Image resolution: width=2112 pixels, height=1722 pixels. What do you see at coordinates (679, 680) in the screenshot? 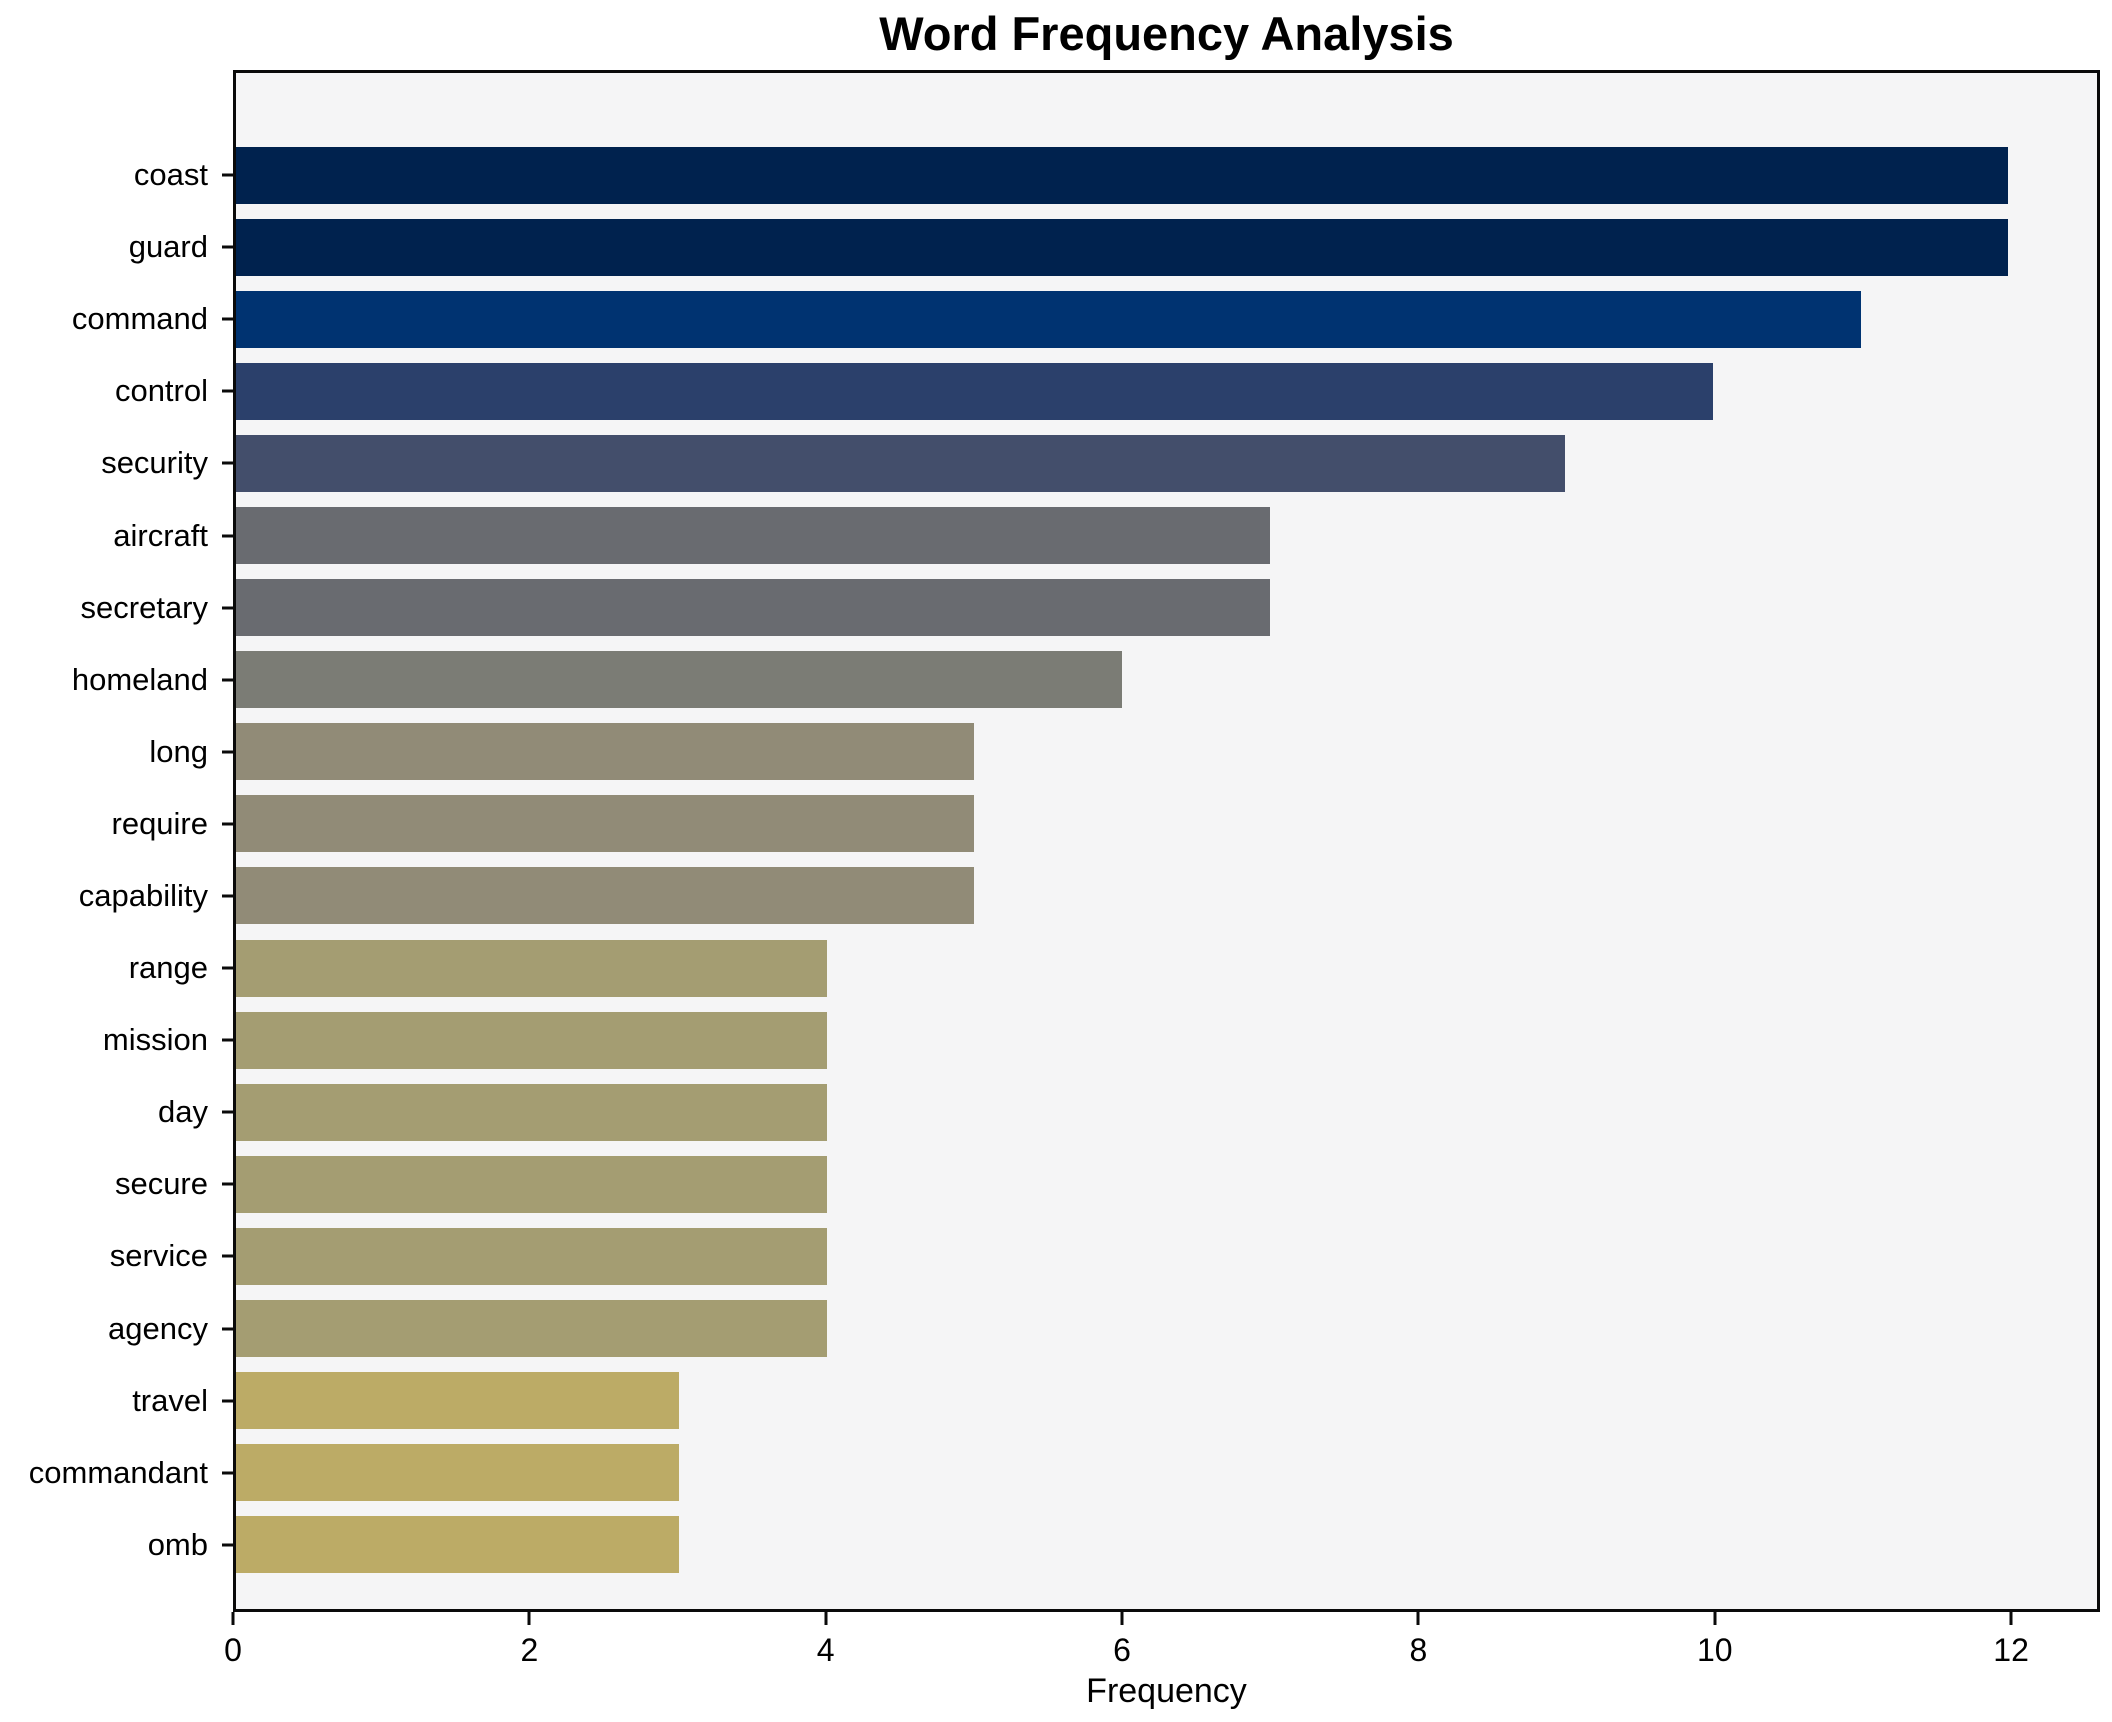
I see `bar-homeland` at bounding box center [679, 680].